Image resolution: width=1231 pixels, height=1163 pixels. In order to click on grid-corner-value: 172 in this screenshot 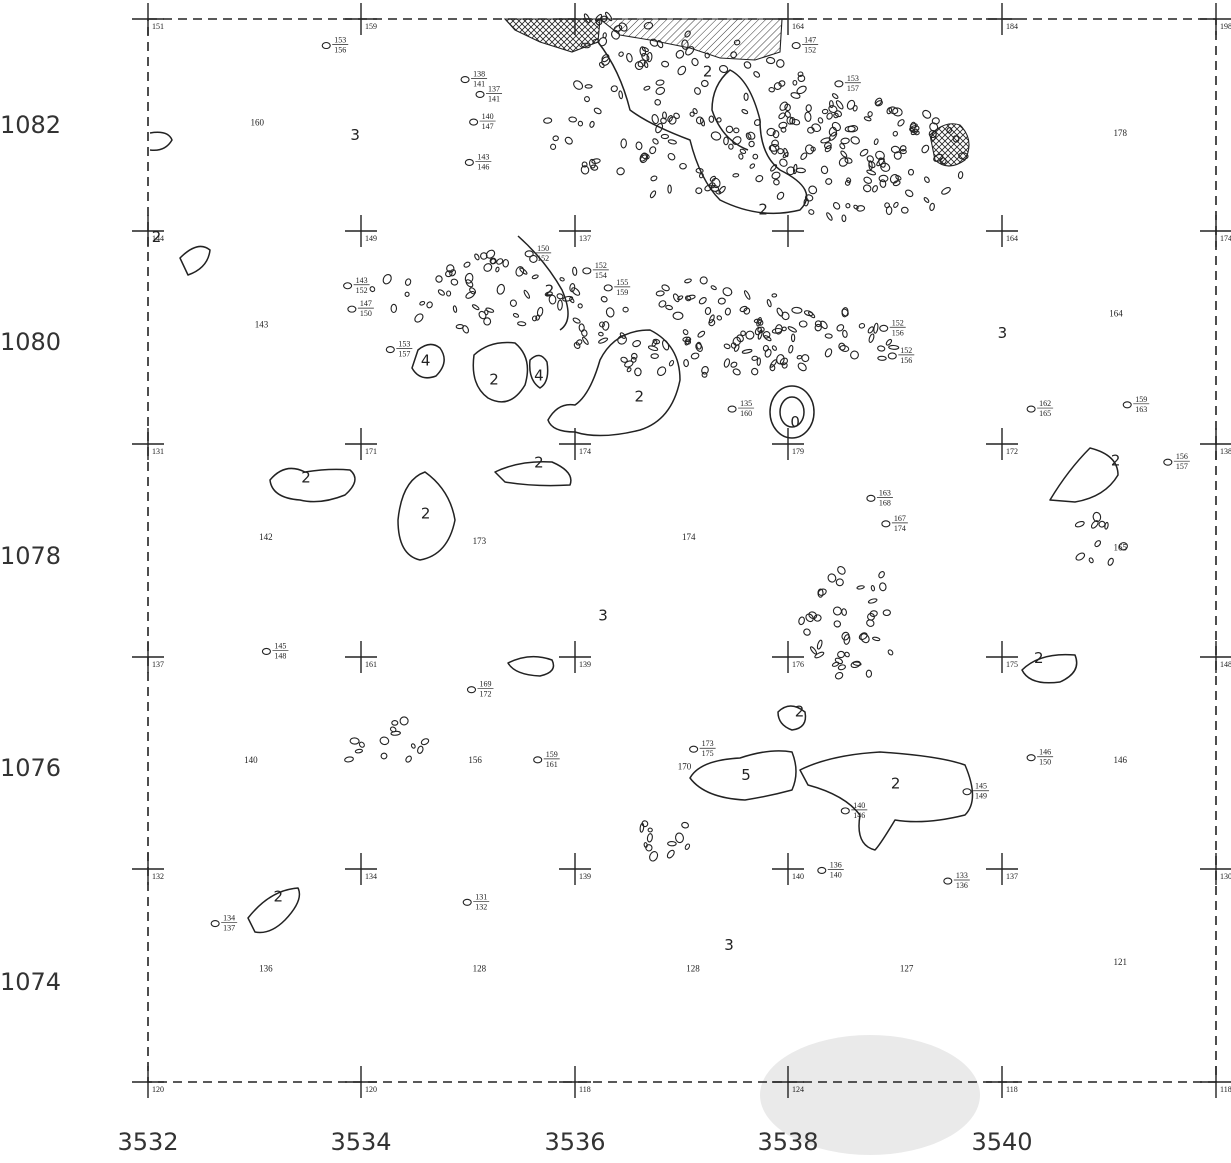, I will do `click(1012, 451)`.